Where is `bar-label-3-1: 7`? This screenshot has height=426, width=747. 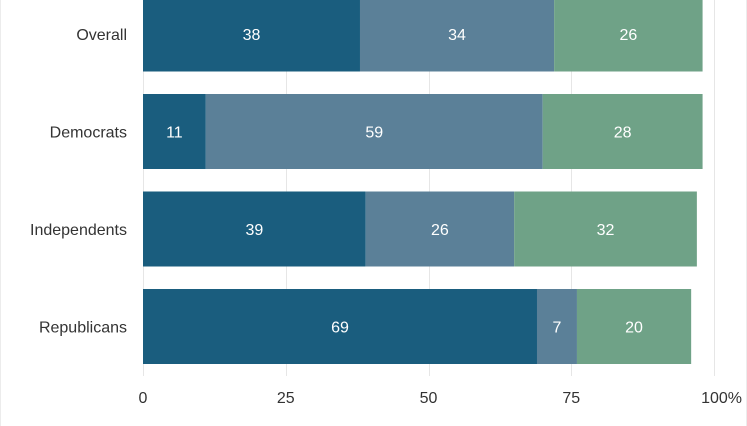 bar-label-3-1: 7 is located at coordinates (557, 328).